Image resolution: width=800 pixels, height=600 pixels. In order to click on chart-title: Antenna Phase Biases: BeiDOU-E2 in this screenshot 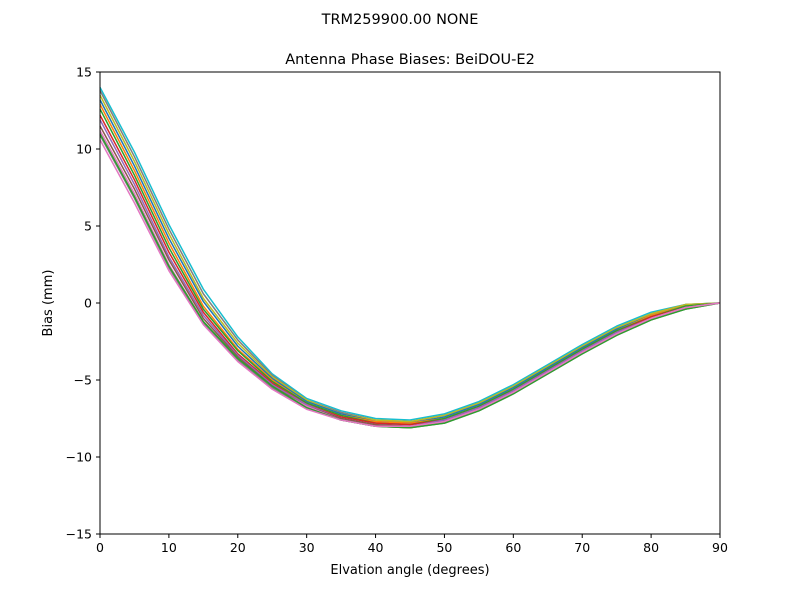, I will do `click(410, 60)`.